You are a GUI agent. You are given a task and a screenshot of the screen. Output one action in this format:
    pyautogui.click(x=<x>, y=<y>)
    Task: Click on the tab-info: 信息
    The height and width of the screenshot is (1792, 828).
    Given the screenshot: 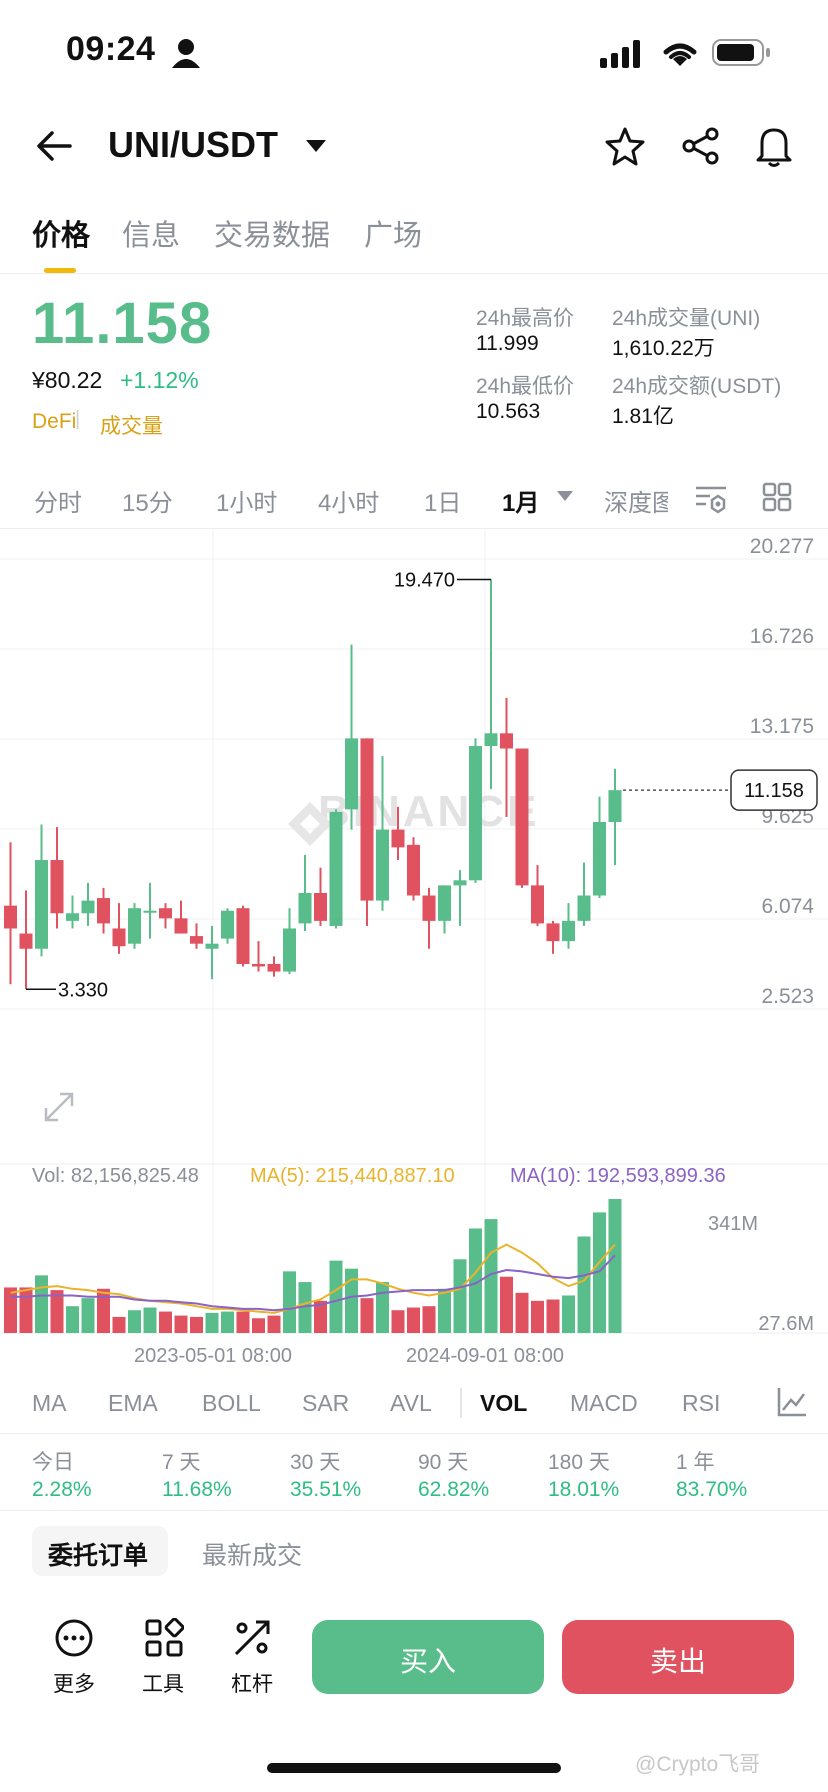 What is the action you would take?
    pyautogui.click(x=151, y=236)
    